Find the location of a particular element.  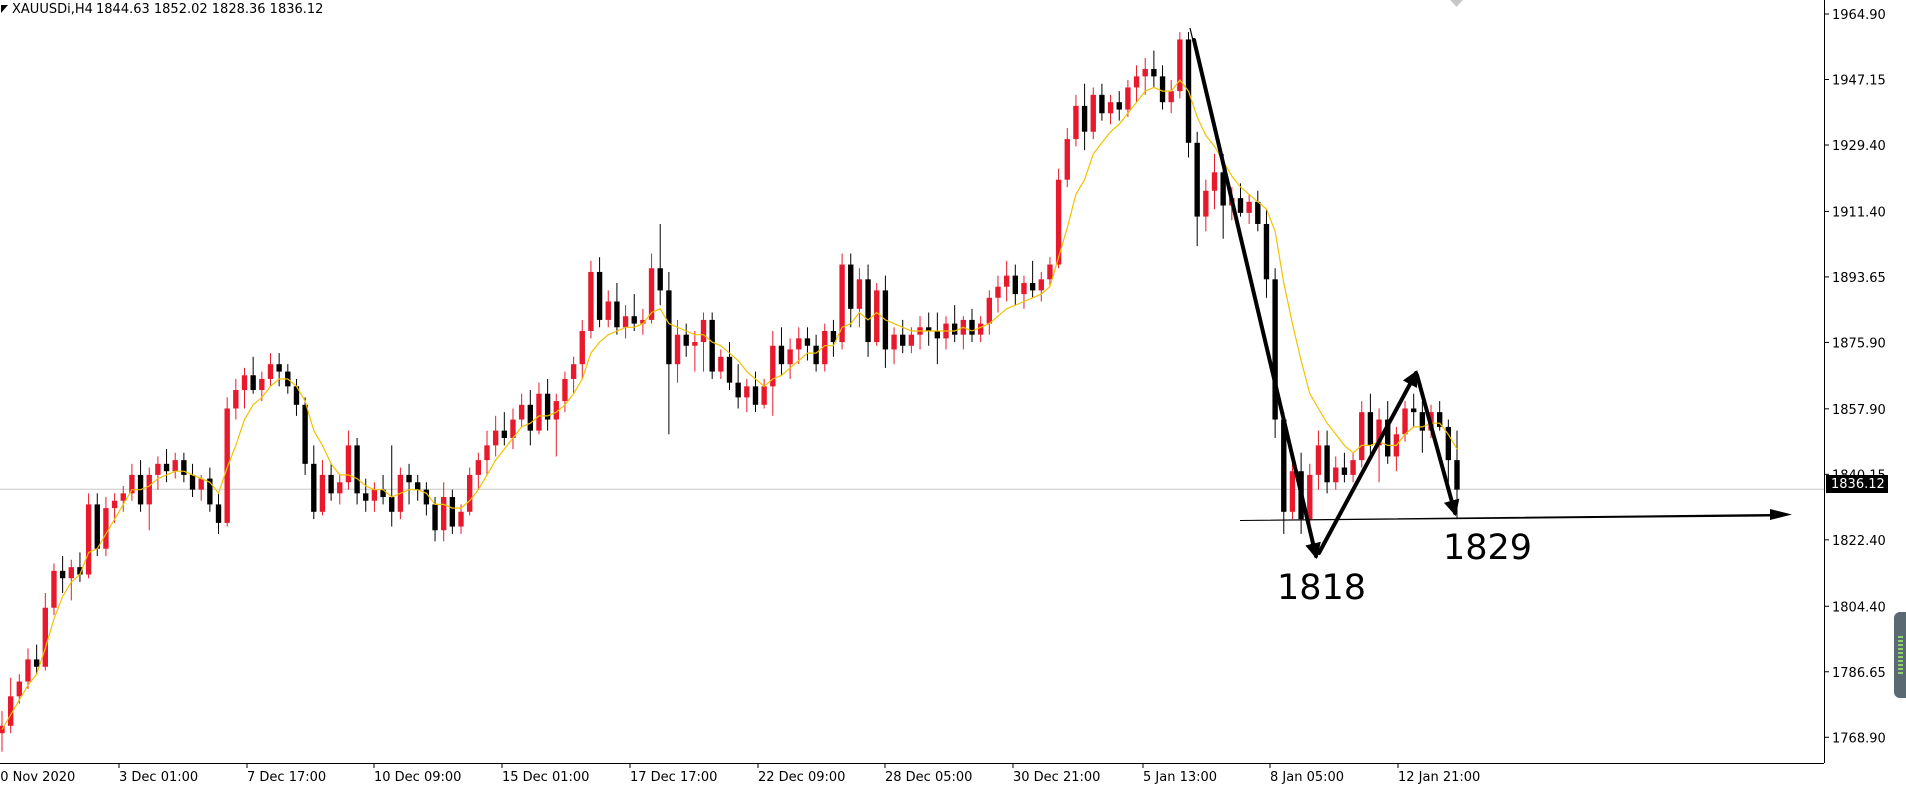

price-tick-label: 1822.40 is located at coordinates (1859, 541).